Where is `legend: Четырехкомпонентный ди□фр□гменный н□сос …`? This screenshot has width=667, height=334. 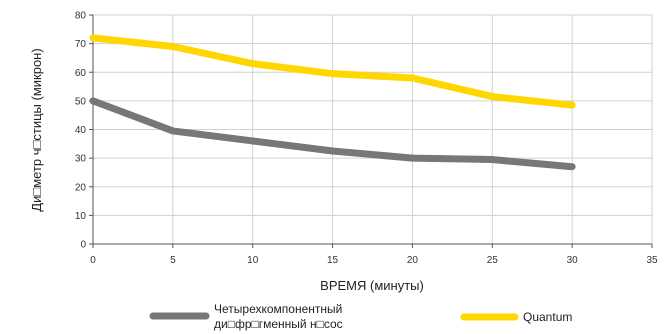
legend: Четырехкомпонентный ди□фр□гменный н□сос … is located at coordinates (360, 316).